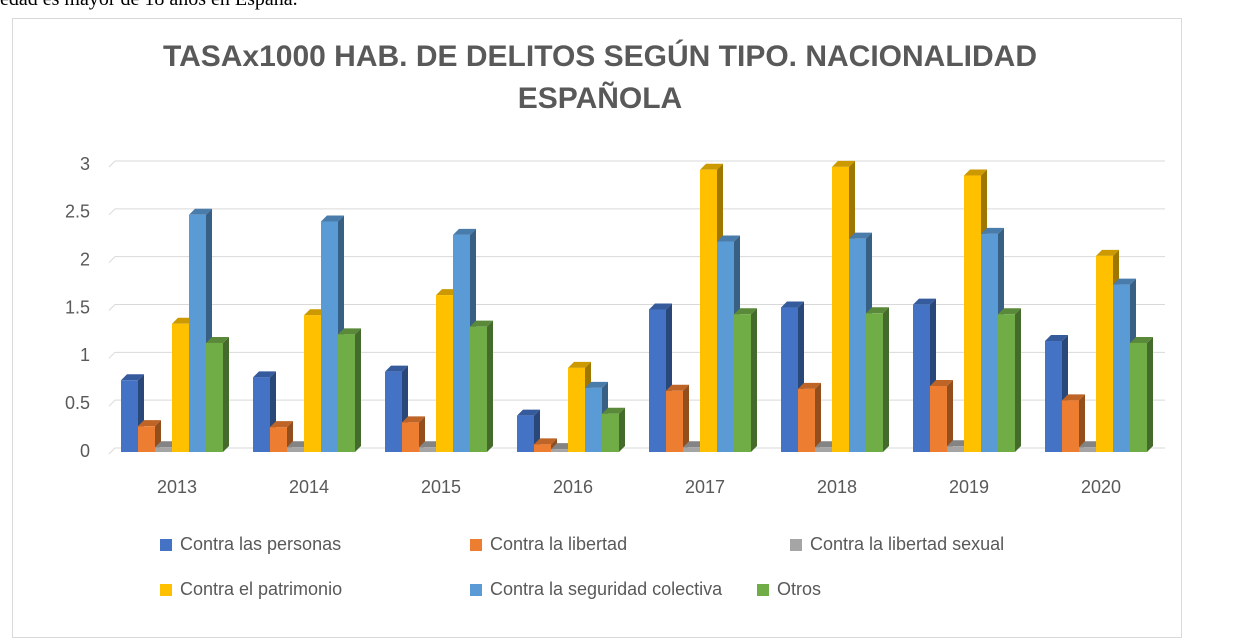  Describe the element at coordinates (969, 487) in the screenshot. I see `x-tick-label: 2019` at that location.